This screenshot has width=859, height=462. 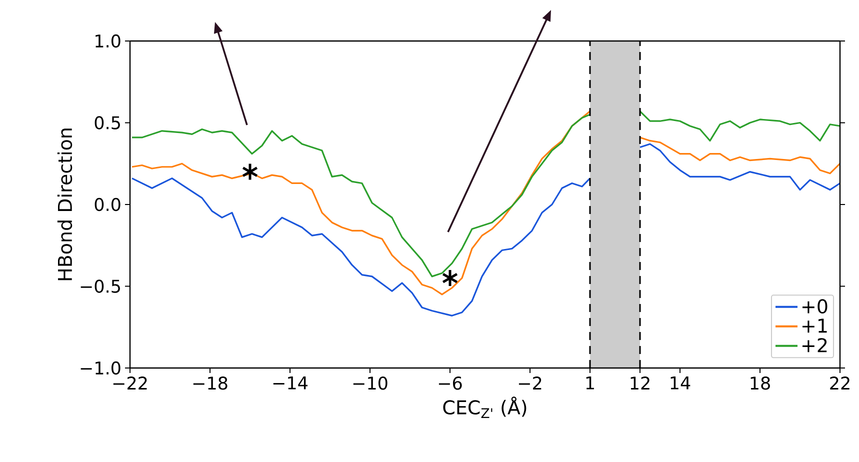 I want to click on legend-label: +0, so click(x=815, y=306).